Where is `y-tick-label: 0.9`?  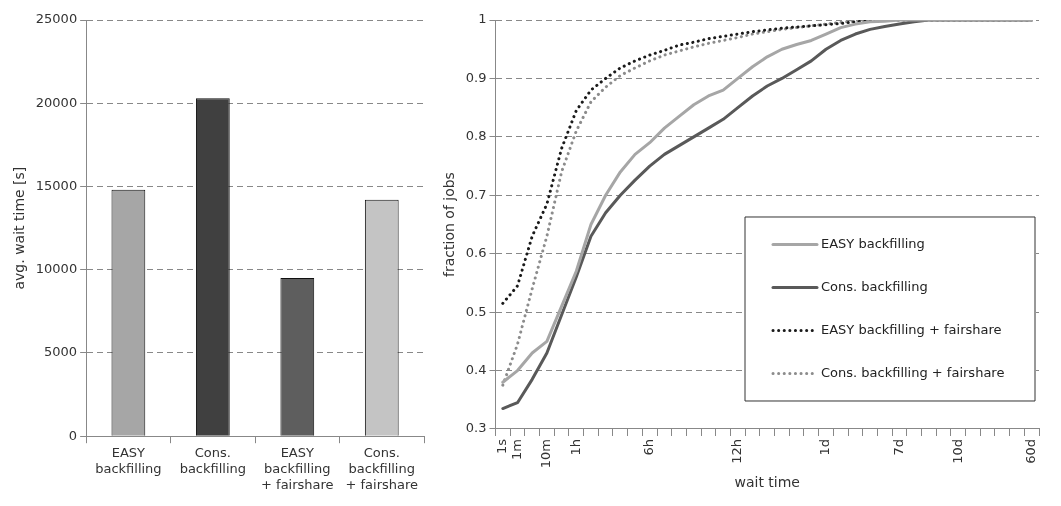
y-tick-label: 0.9 is located at coordinates (476, 77).